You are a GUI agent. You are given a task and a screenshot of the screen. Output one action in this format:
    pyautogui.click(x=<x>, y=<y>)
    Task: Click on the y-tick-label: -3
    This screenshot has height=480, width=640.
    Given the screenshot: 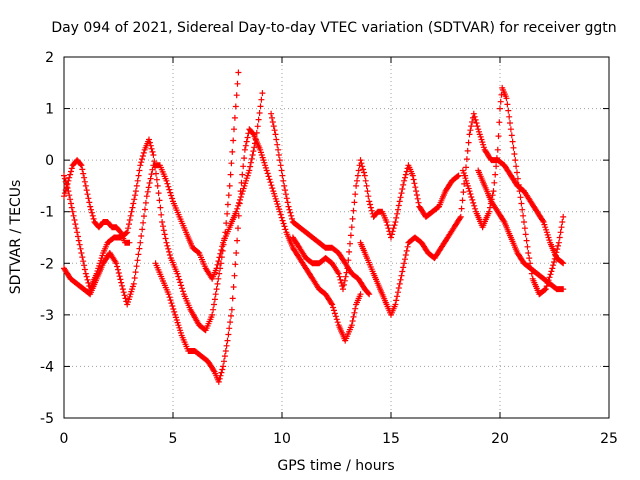 What is the action you would take?
    pyautogui.click(x=47, y=316)
    